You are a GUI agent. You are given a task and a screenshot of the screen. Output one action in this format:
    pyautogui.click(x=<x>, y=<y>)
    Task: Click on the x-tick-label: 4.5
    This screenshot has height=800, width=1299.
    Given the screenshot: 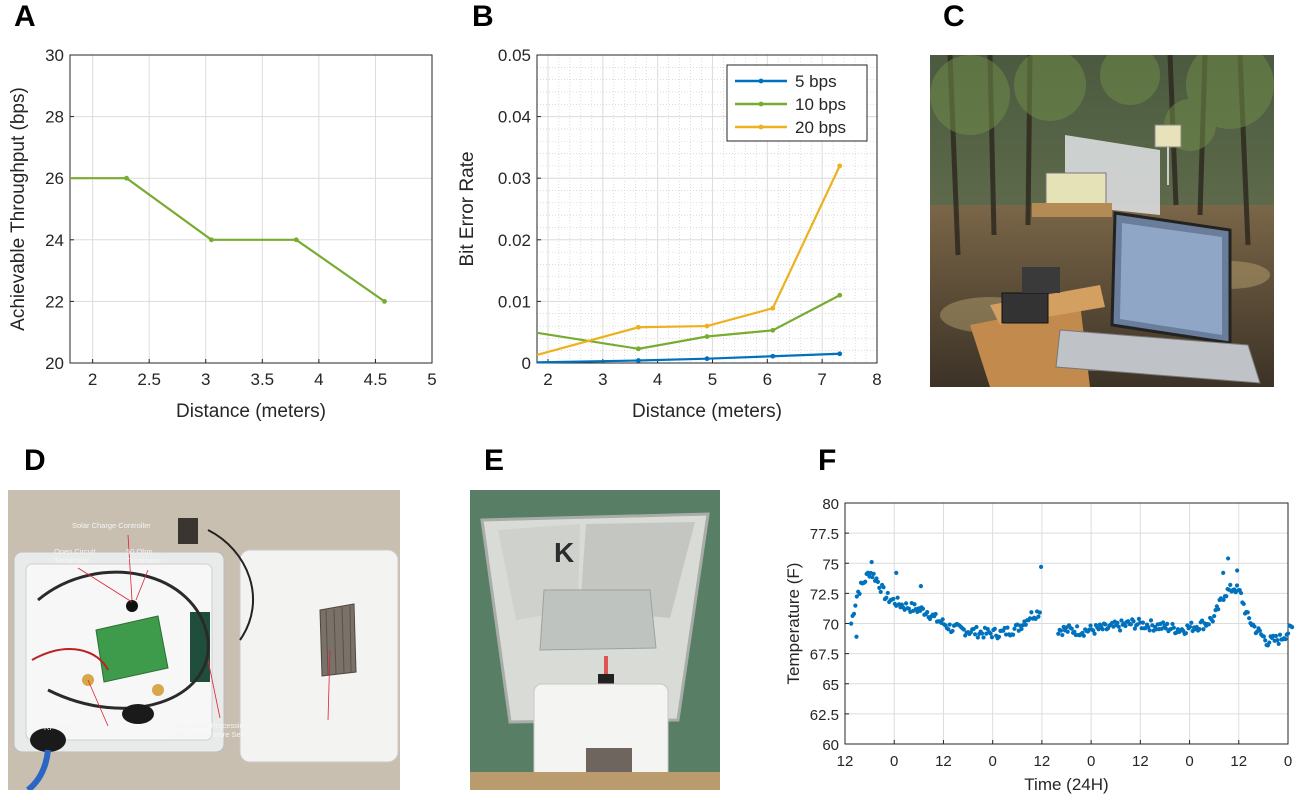 What is the action you would take?
    pyautogui.click(x=376, y=379)
    